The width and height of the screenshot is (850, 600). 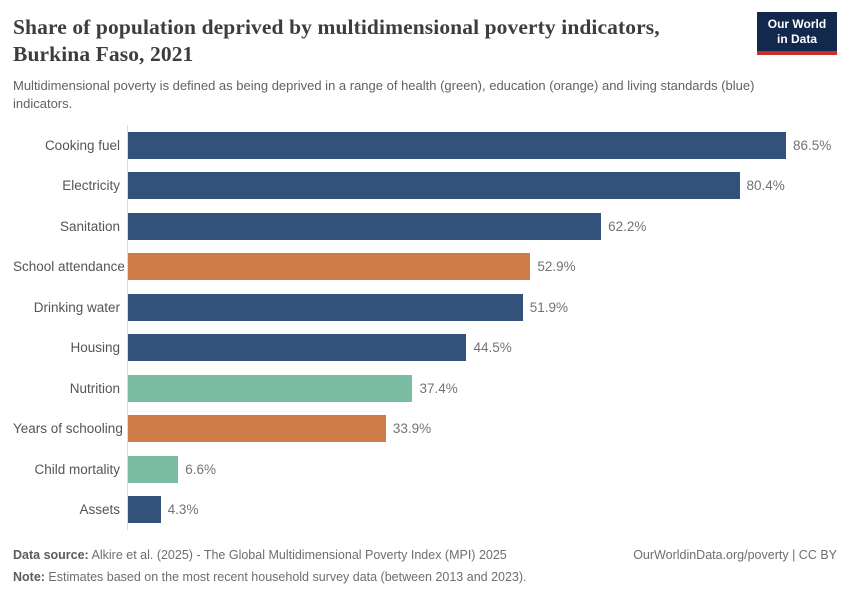 What do you see at coordinates (485, 509) in the screenshot?
I see `bar-area: 4.3%` at bounding box center [485, 509].